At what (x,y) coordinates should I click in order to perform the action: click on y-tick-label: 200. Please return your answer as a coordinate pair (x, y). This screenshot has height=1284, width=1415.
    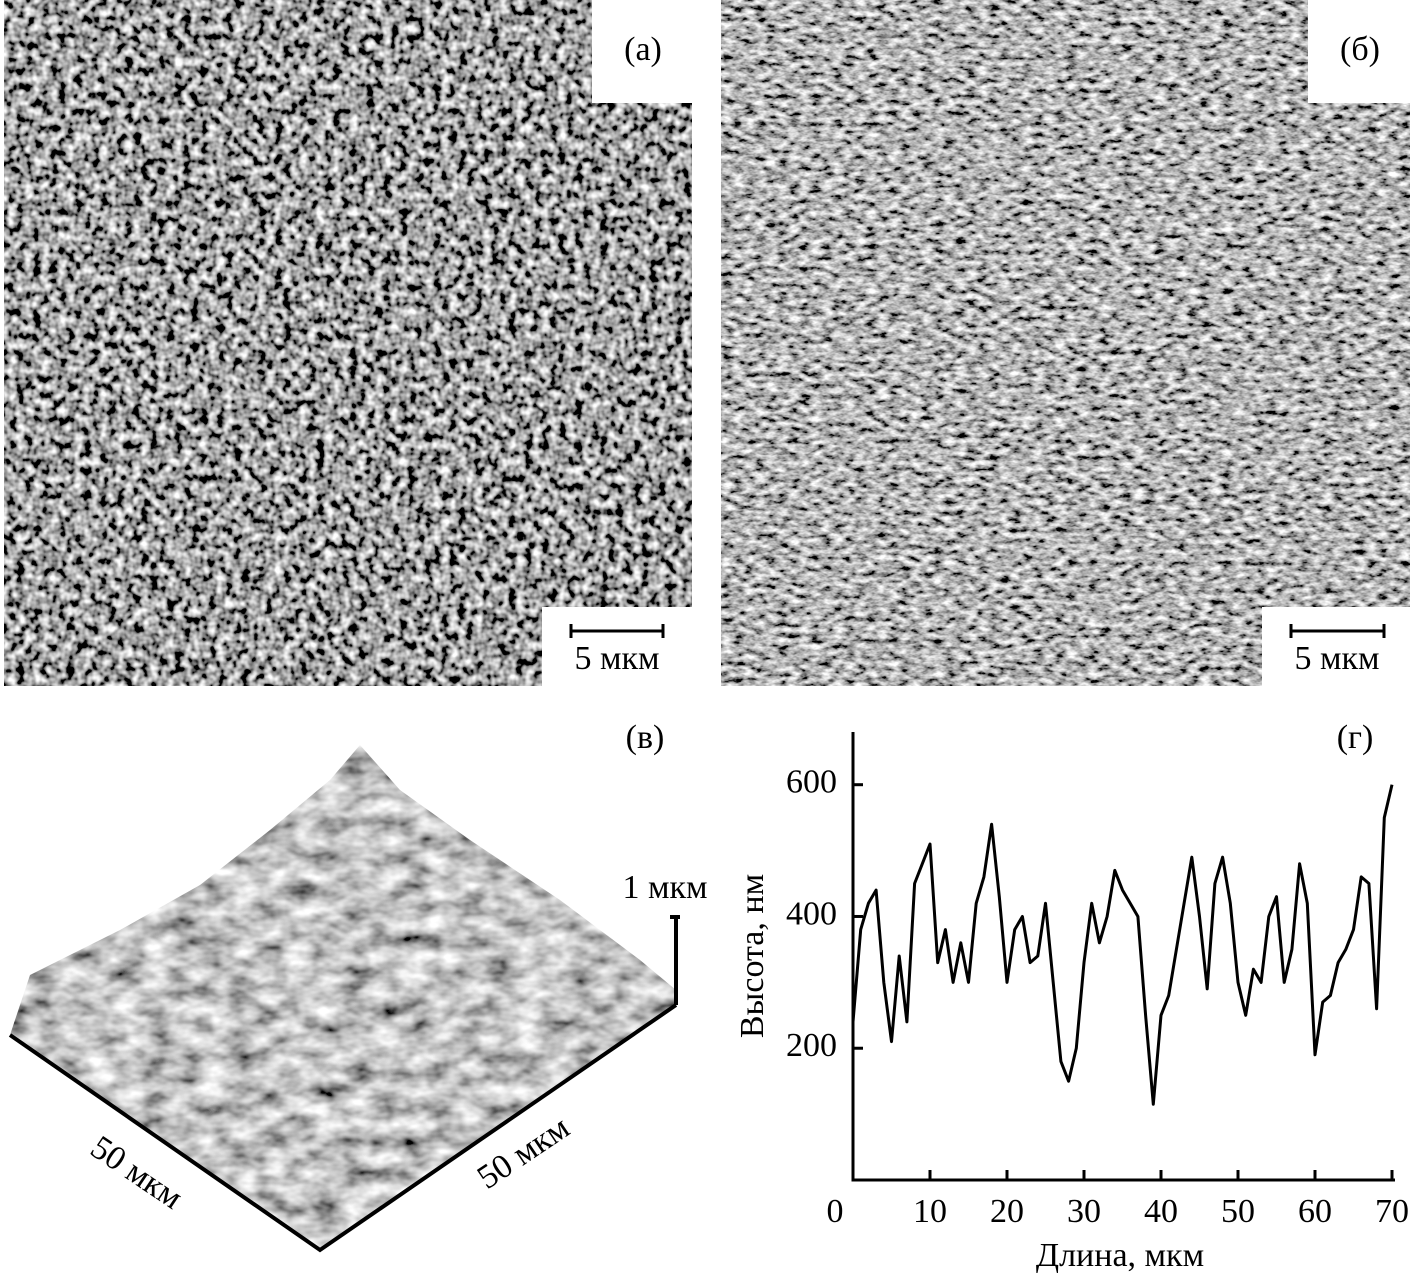
    Looking at the image, I should click on (811, 1045).